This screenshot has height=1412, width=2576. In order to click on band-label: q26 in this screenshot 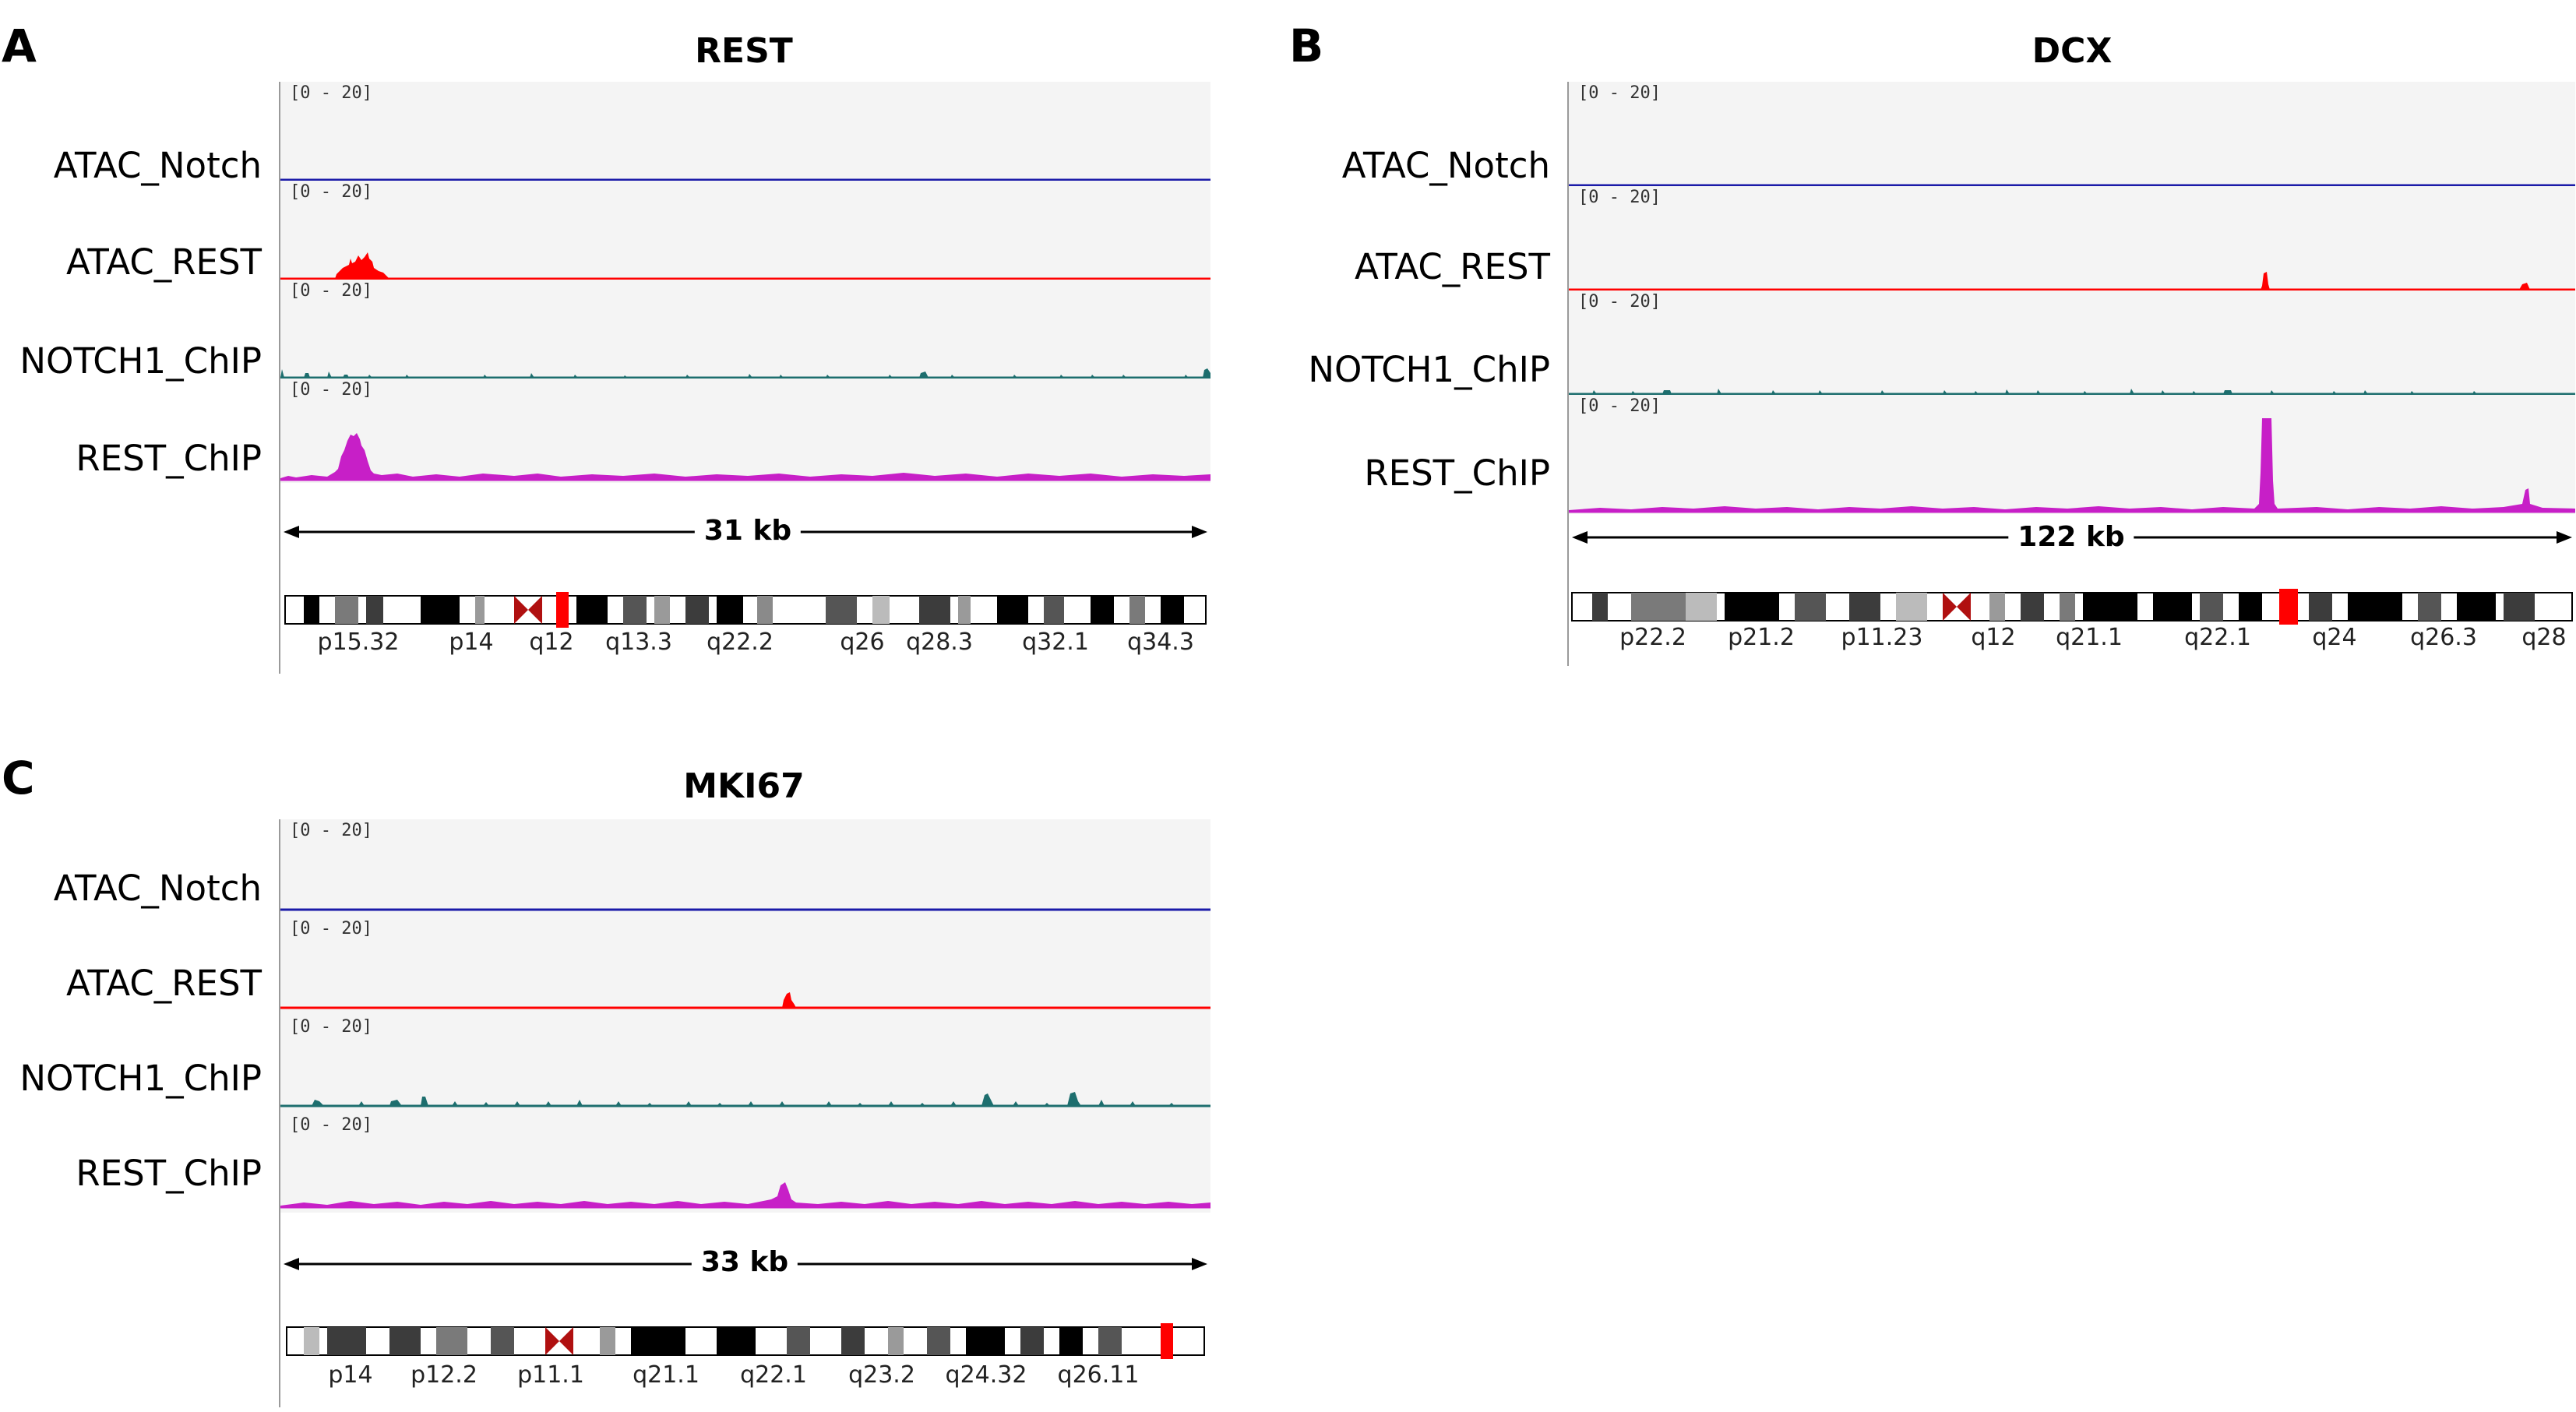, I will do `click(862, 642)`.